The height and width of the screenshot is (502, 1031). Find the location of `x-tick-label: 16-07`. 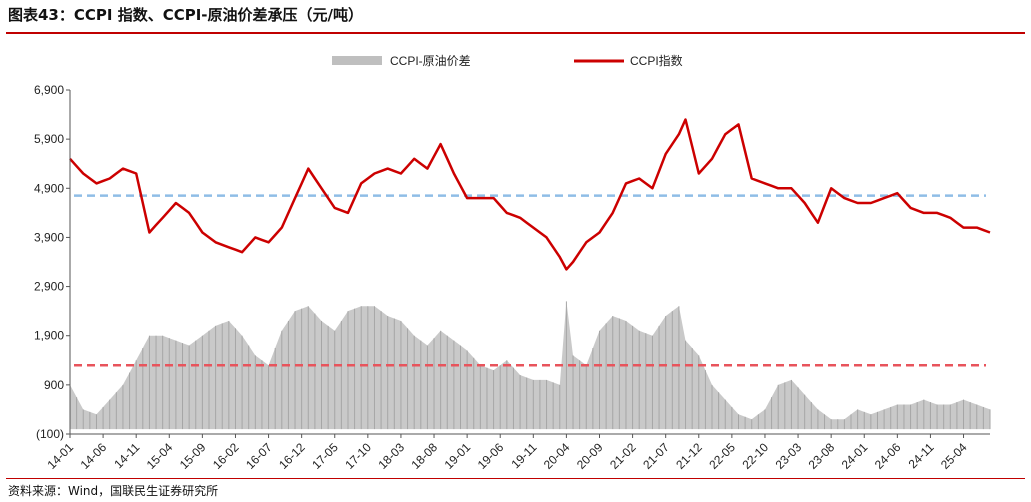

x-tick-label: 16-07 is located at coordinates (259, 456).